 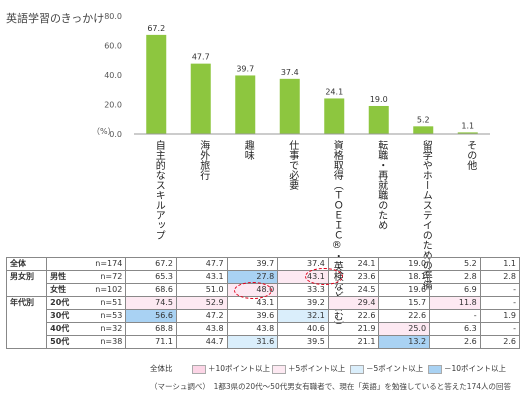 I want to click on table-row: 年代別 20代 n=51 74.5 52.9 43.1 39.2 29.4 15.7 11.8-, so click(x=262, y=322).